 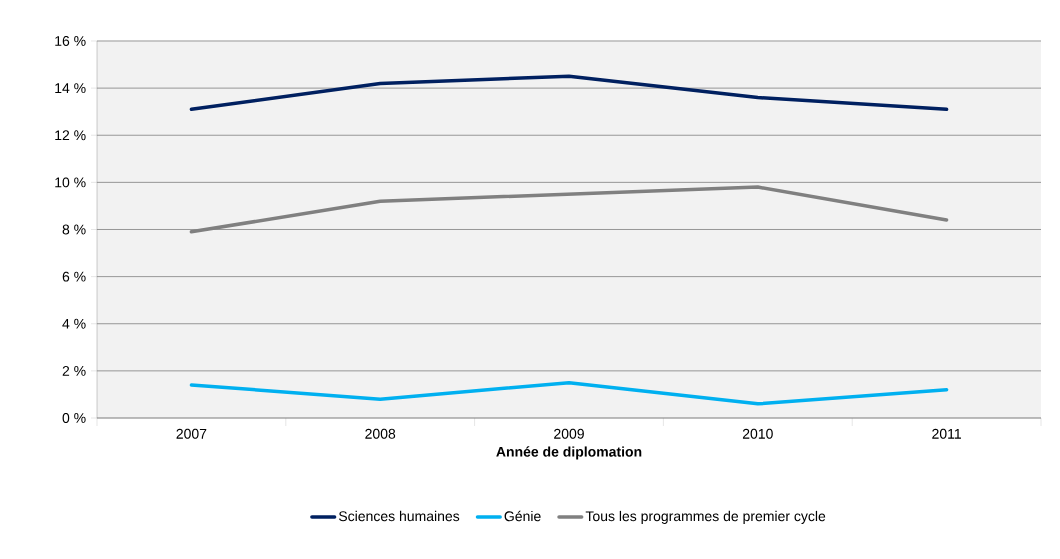 I want to click on legend-label: Tous les programmes de premier cycle, so click(x=705, y=517).